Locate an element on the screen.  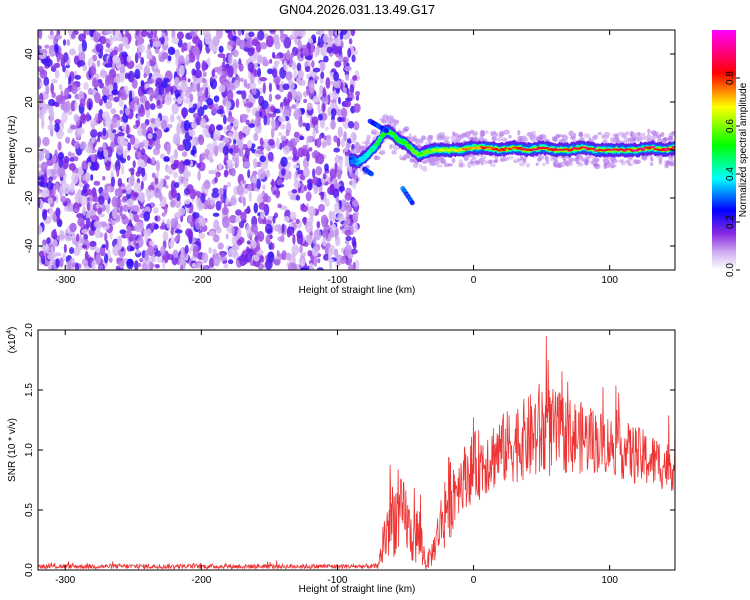
colorbar-label: Normalized spectral amplitude is located at coordinates (743, 149).